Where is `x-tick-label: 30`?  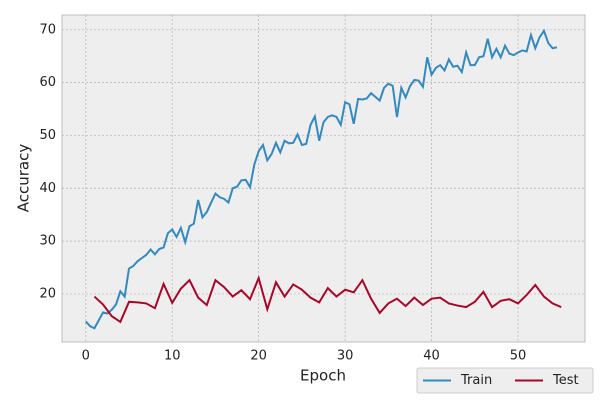 x-tick-label: 30 is located at coordinates (345, 356).